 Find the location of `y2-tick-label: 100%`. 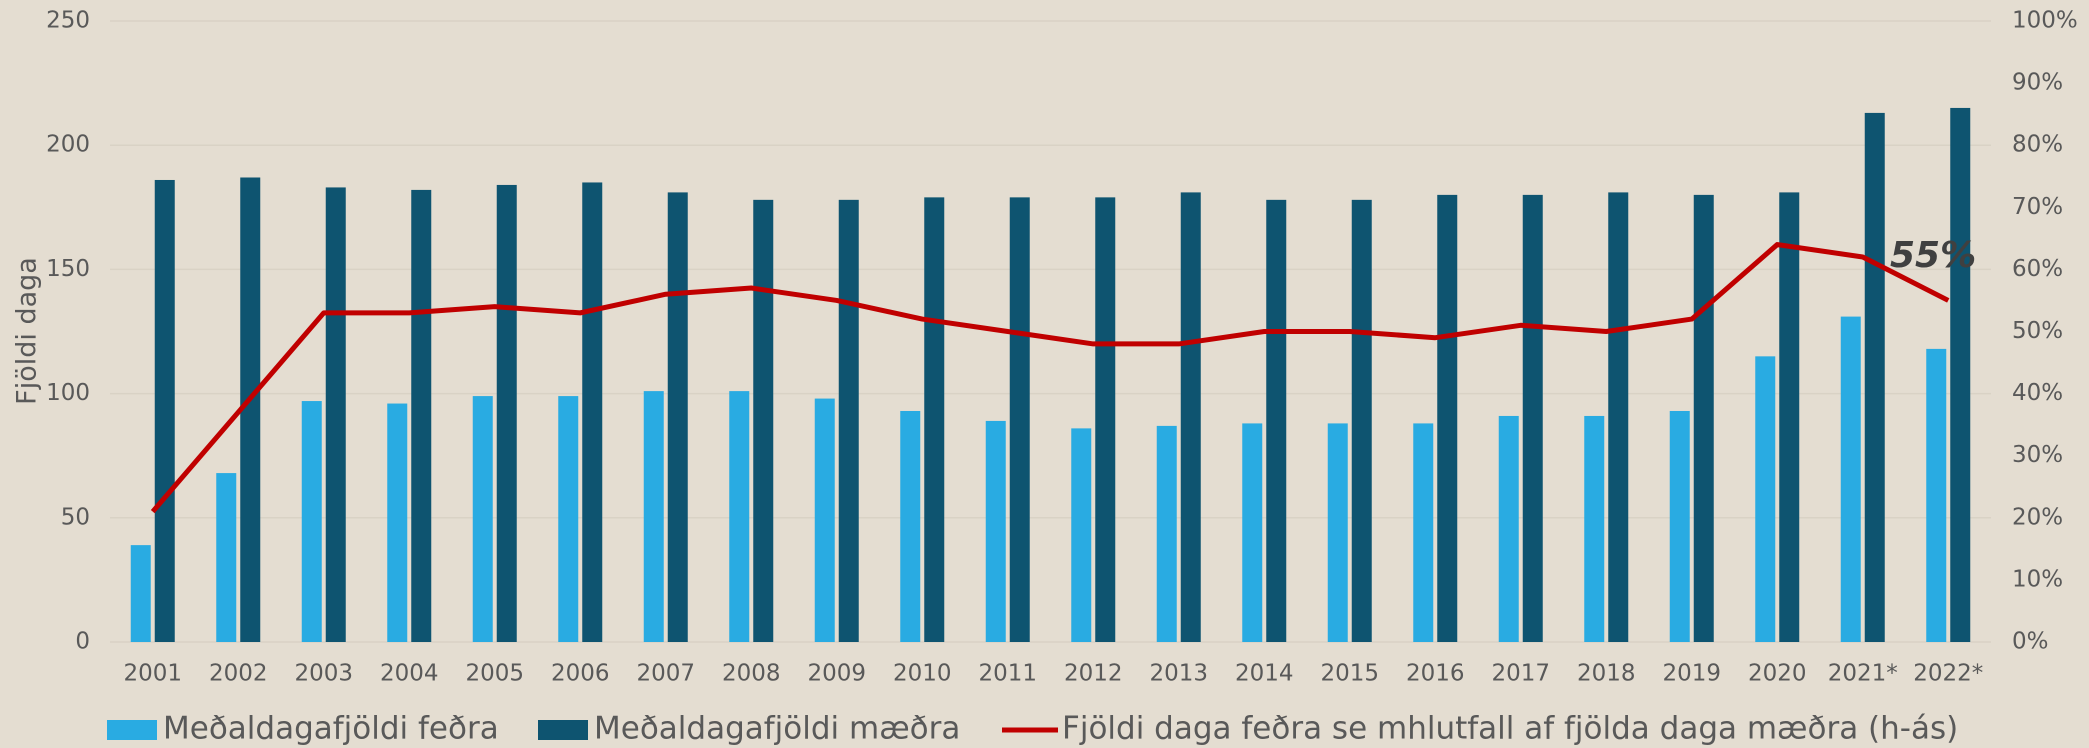

y2-tick-label: 100% is located at coordinates (2045, 21).